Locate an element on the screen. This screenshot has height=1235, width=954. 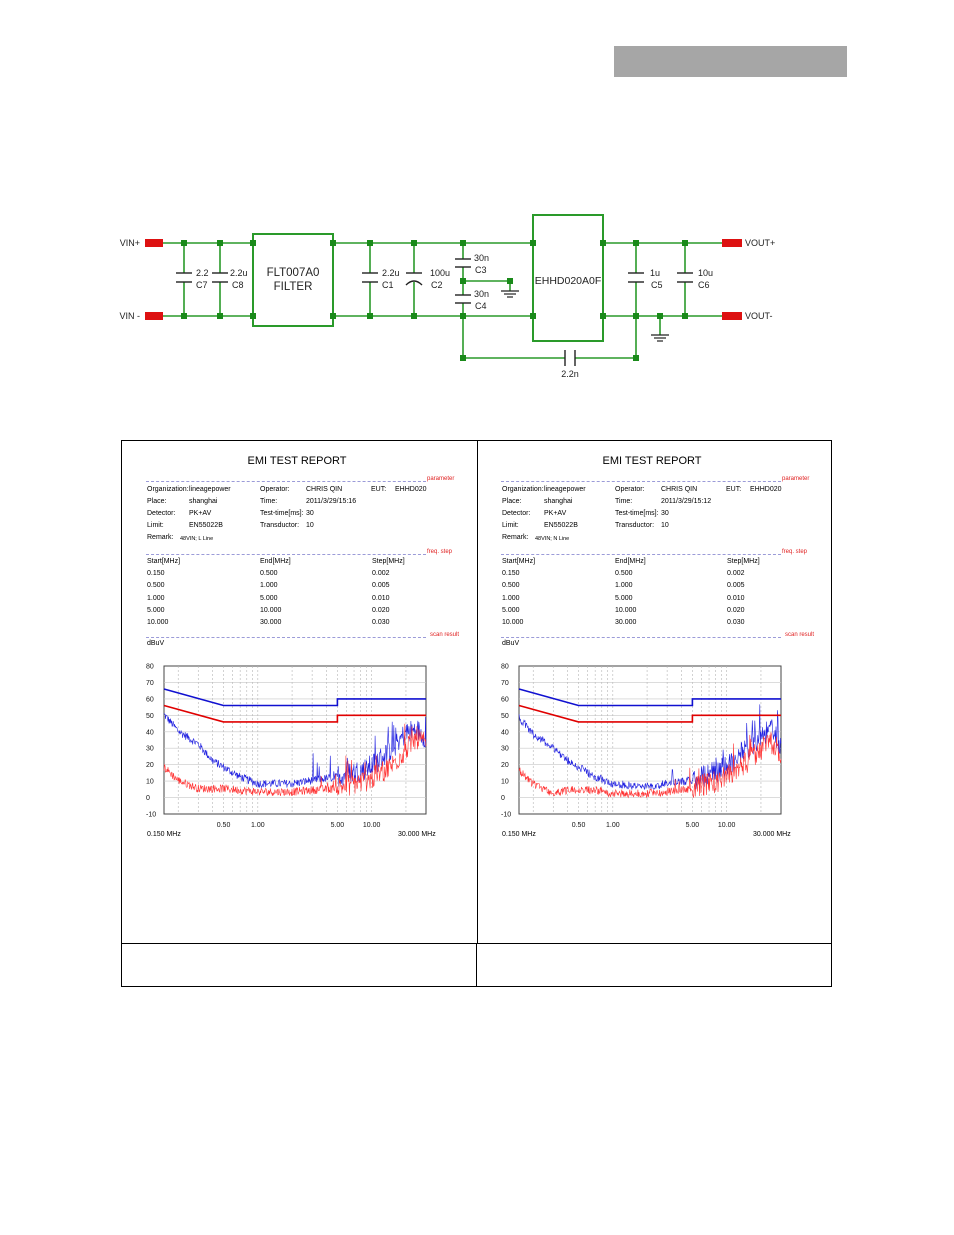
x-end-label: 30.000 MHz is located at coordinates (772, 834).